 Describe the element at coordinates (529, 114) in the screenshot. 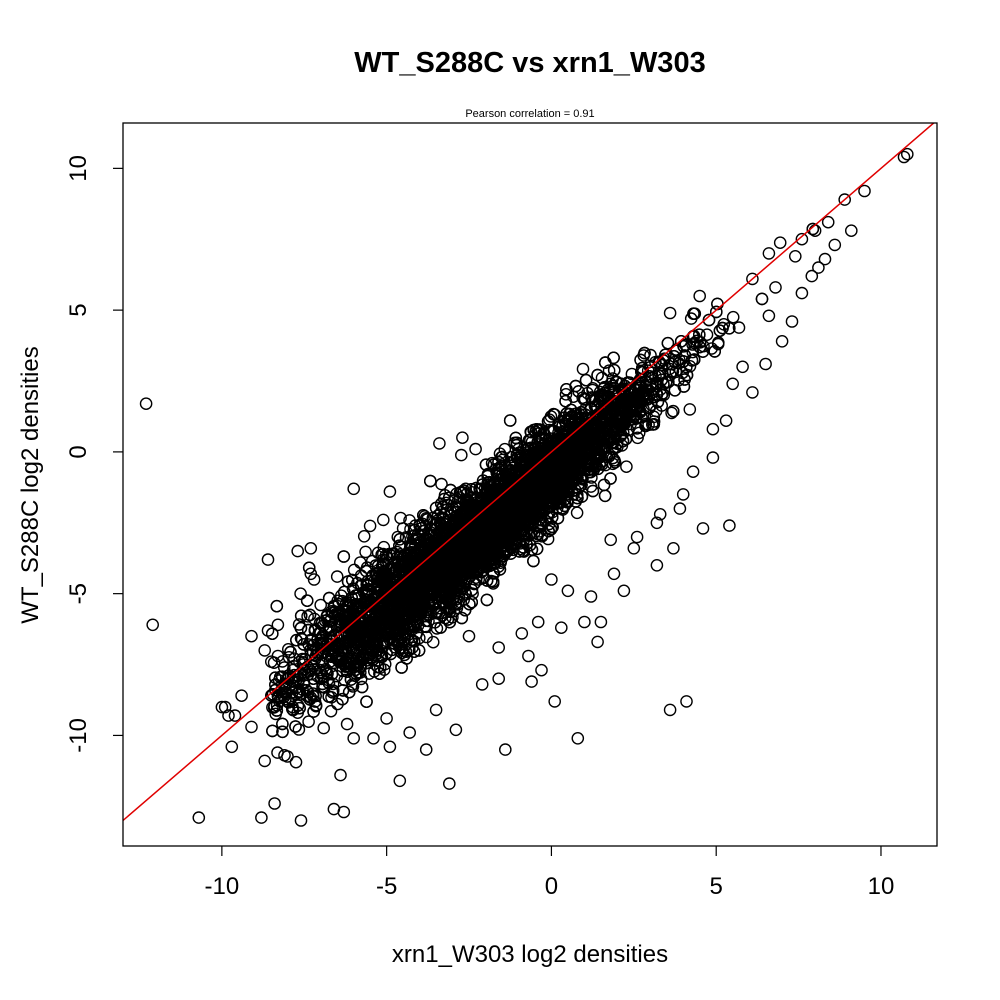

I see `chart-subtitle: Pearson correlation = 0.91` at that location.